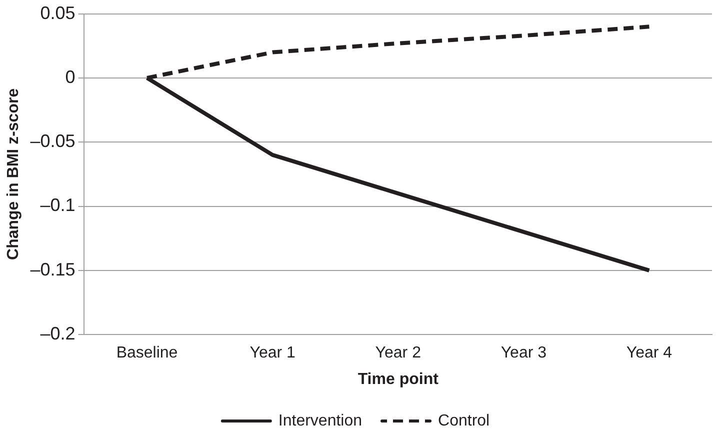 This screenshot has width=722, height=439. I want to click on x-axis-title: Time point, so click(399, 379).